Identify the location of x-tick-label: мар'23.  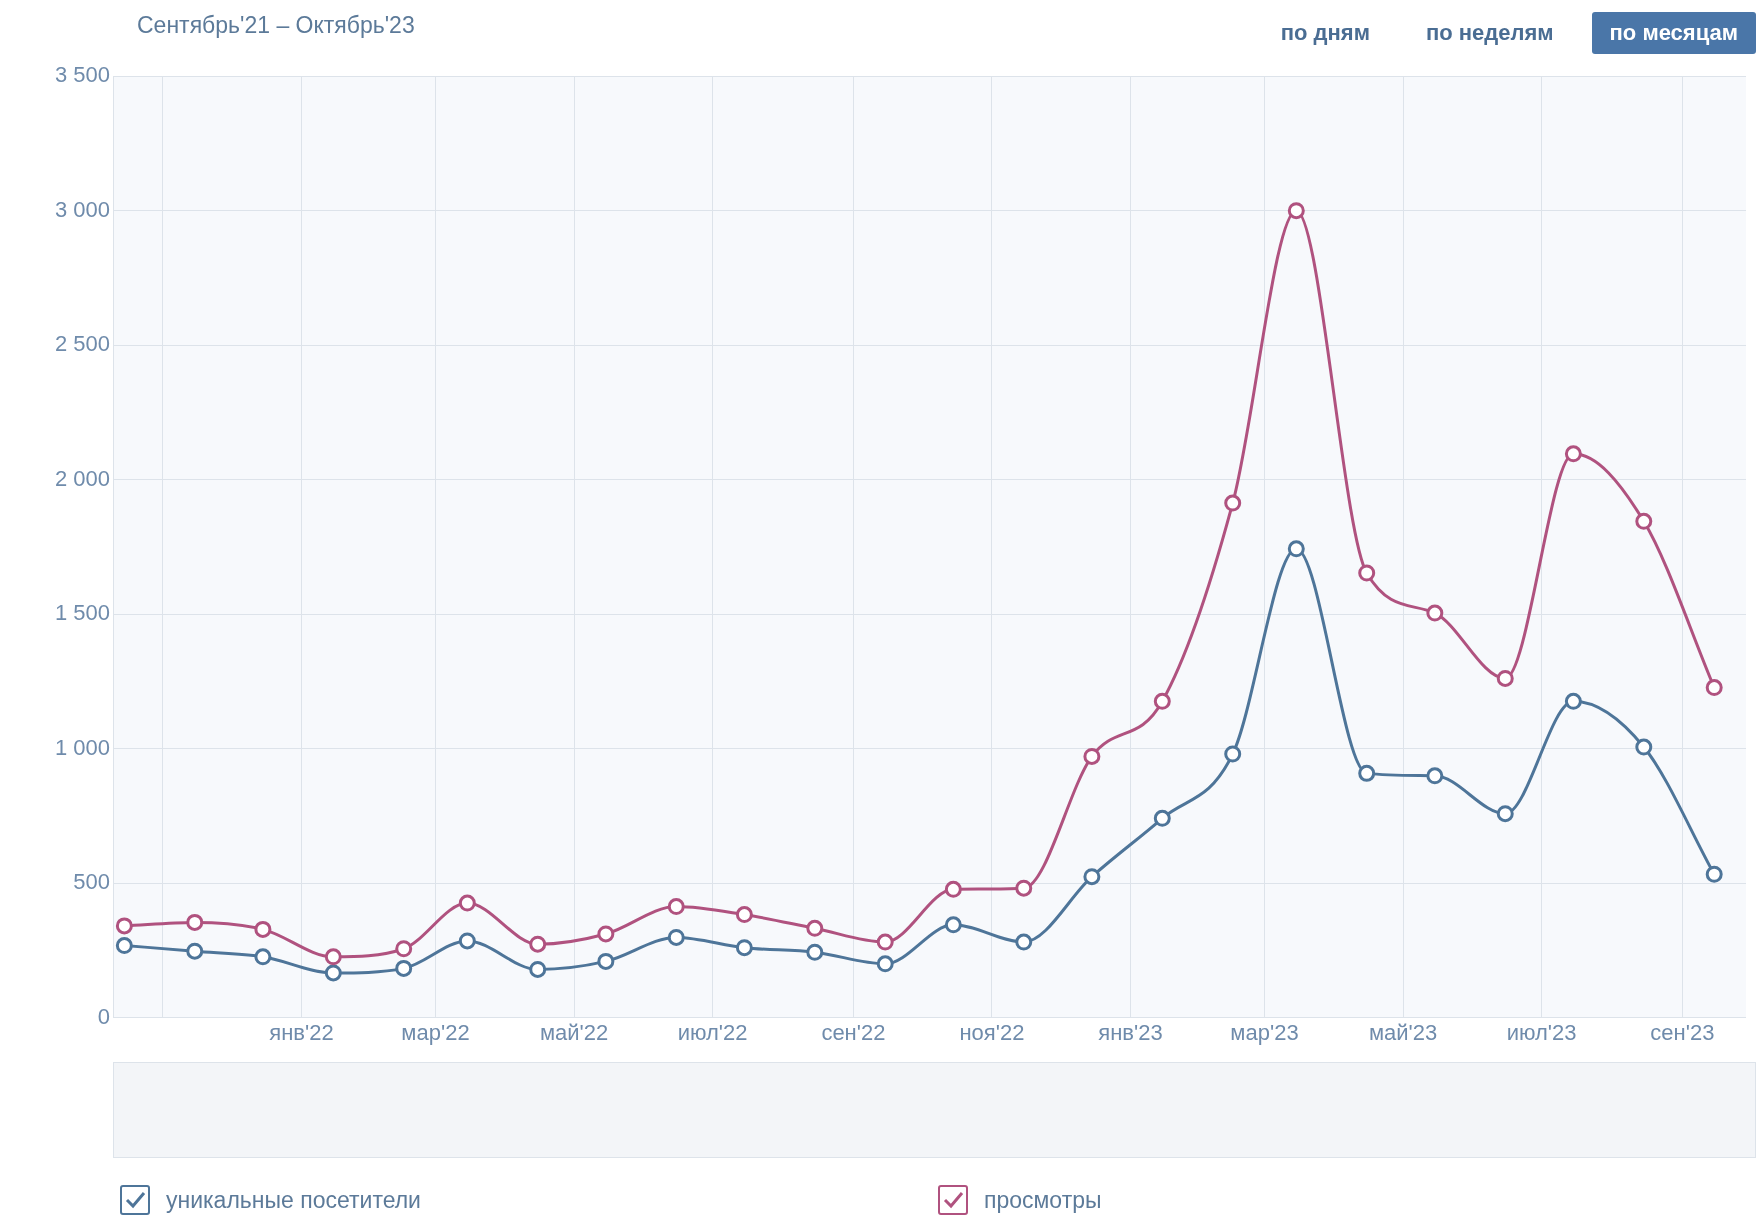
(1264, 1032).